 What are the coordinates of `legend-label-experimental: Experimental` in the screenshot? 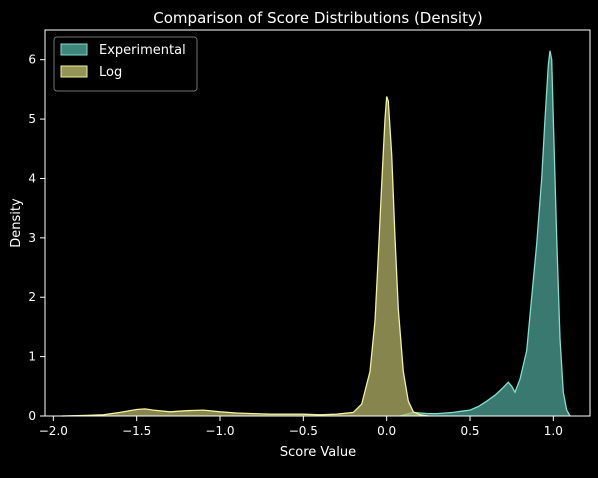 It's located at (142, 50).